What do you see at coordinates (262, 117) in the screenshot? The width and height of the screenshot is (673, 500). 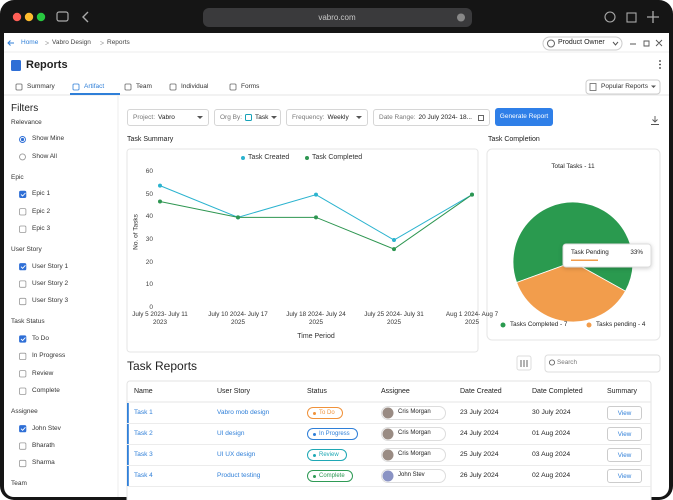 I see `field-value: Task` at bounding box center [262, 117].